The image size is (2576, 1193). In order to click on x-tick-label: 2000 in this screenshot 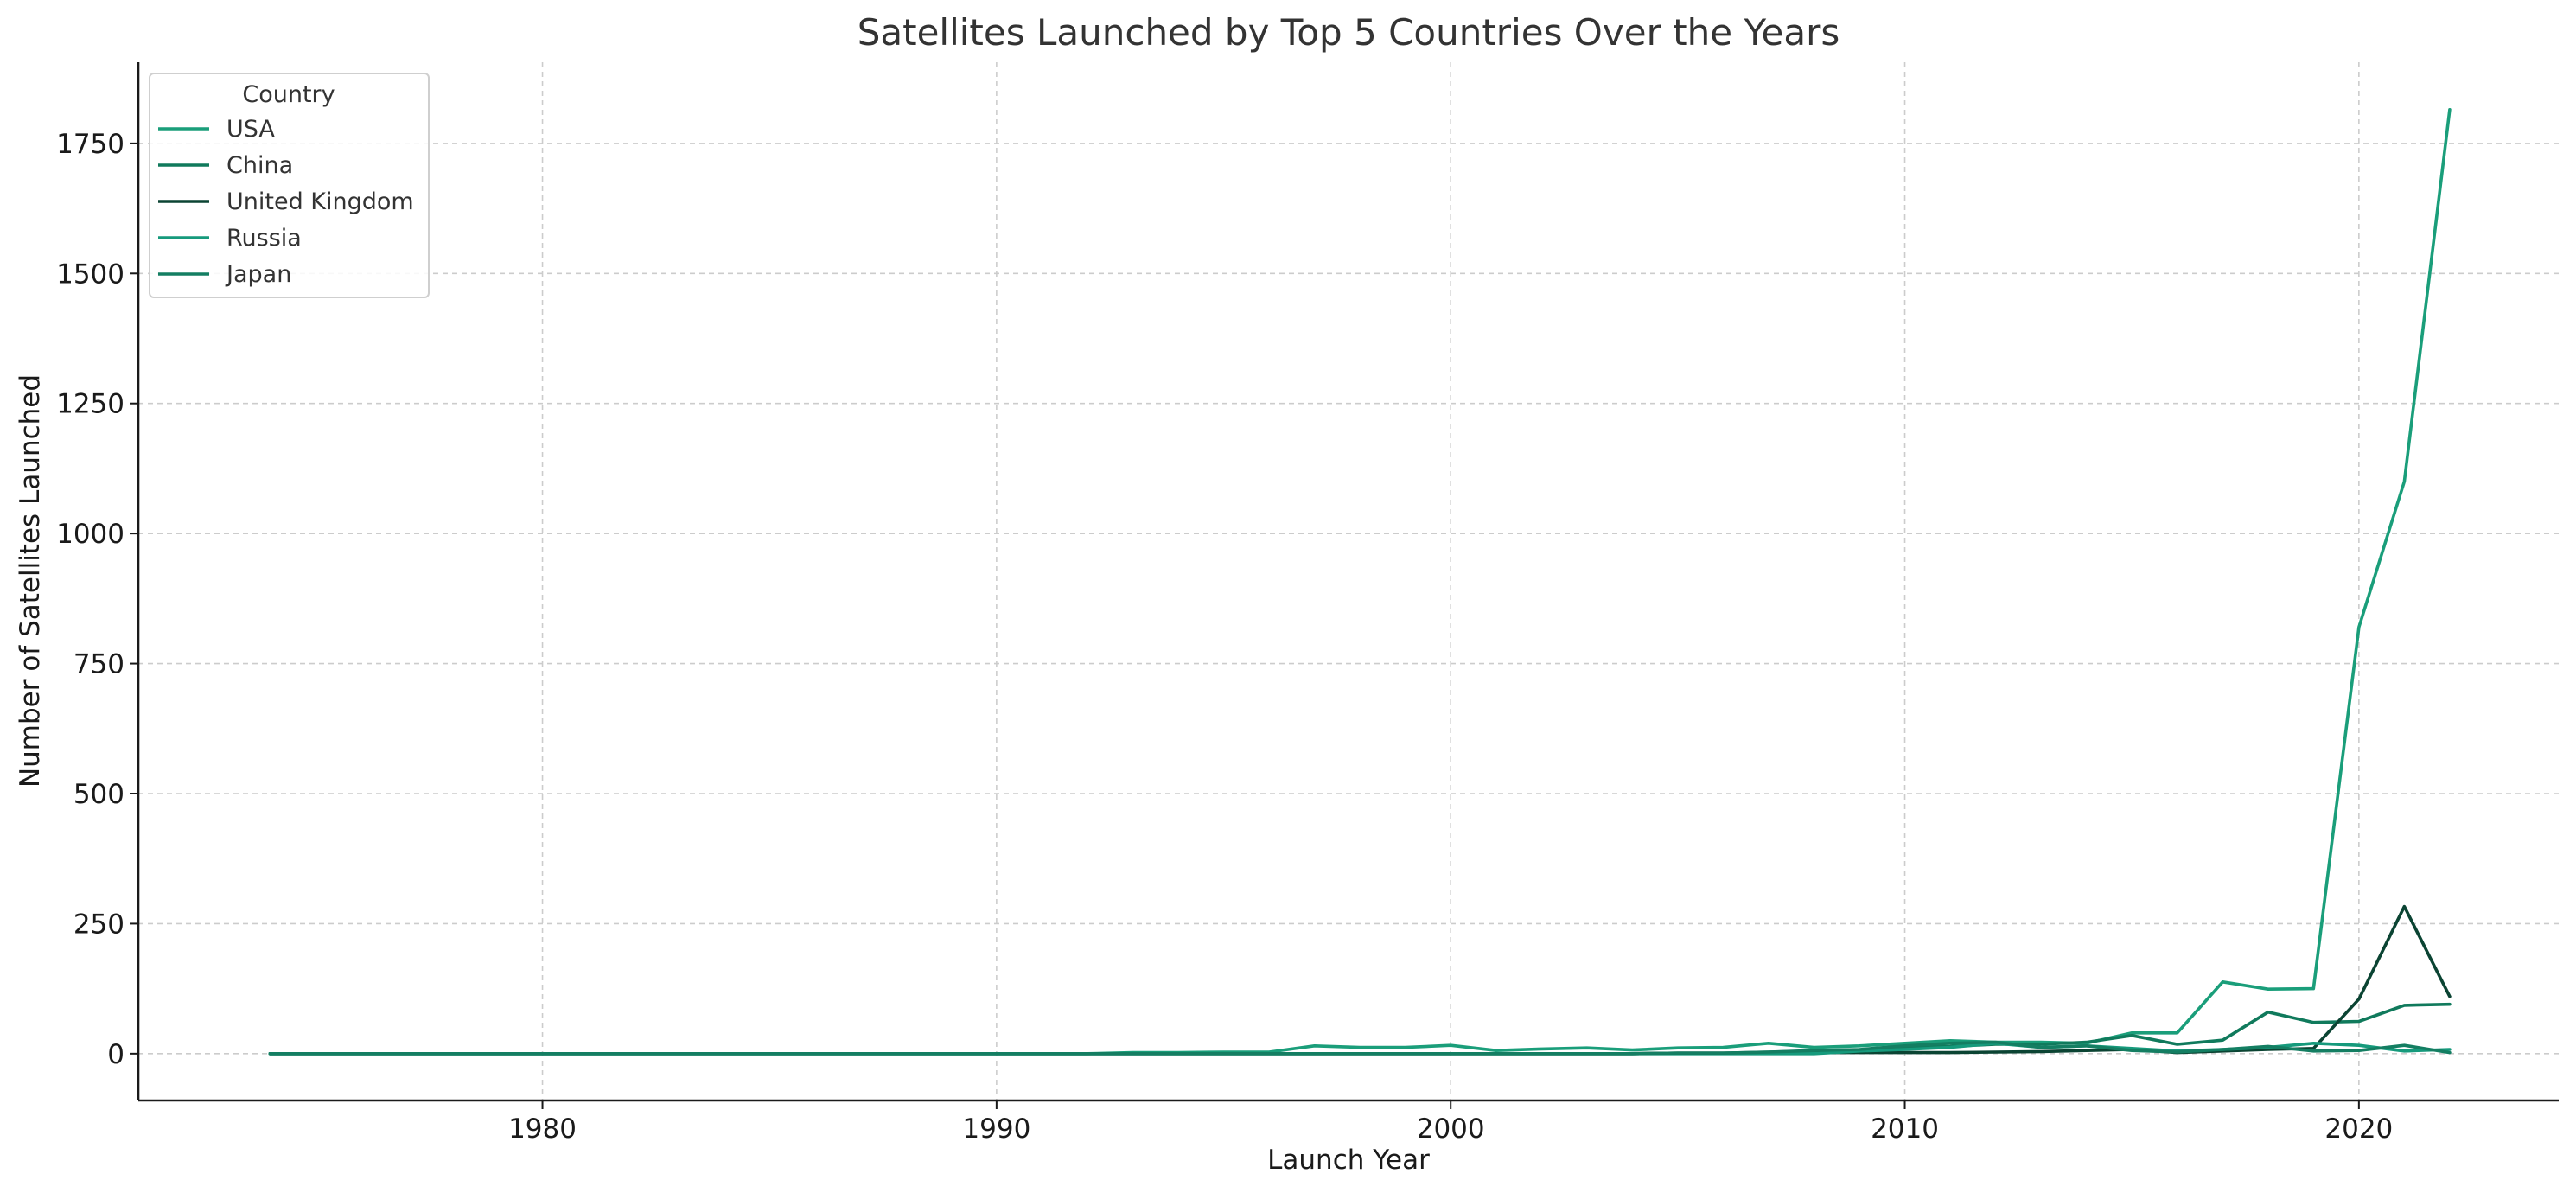, I will do `click(1451, 1129)`.